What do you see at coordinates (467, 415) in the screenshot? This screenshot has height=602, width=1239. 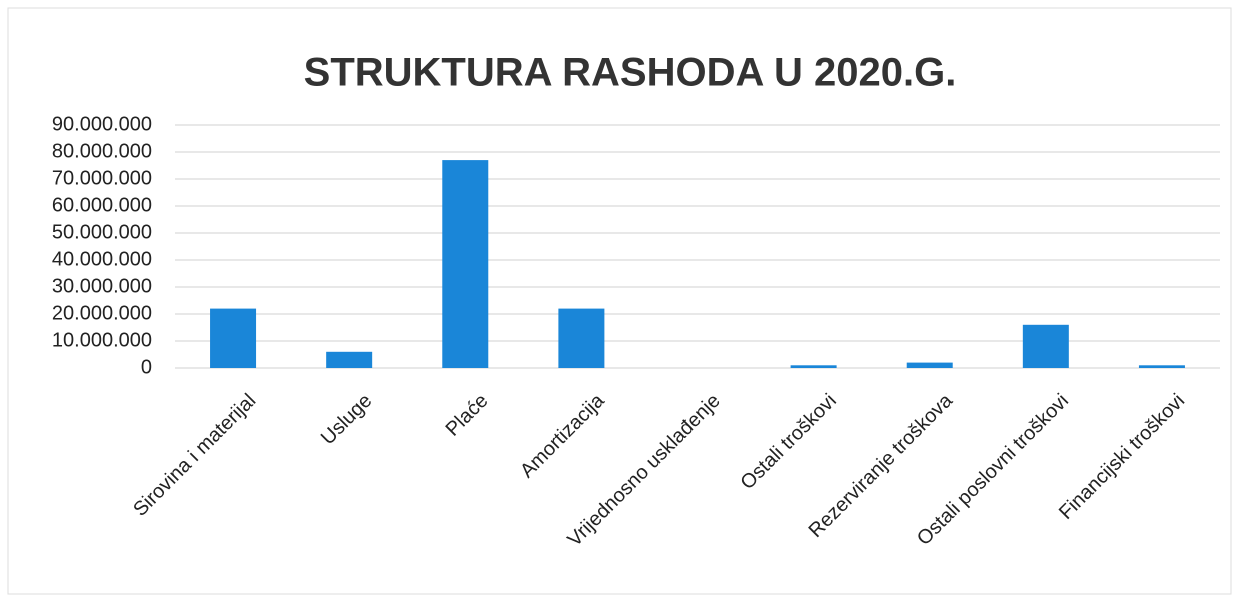 I see `x-tick-label: Plaće` at bounding box center [467, 415].